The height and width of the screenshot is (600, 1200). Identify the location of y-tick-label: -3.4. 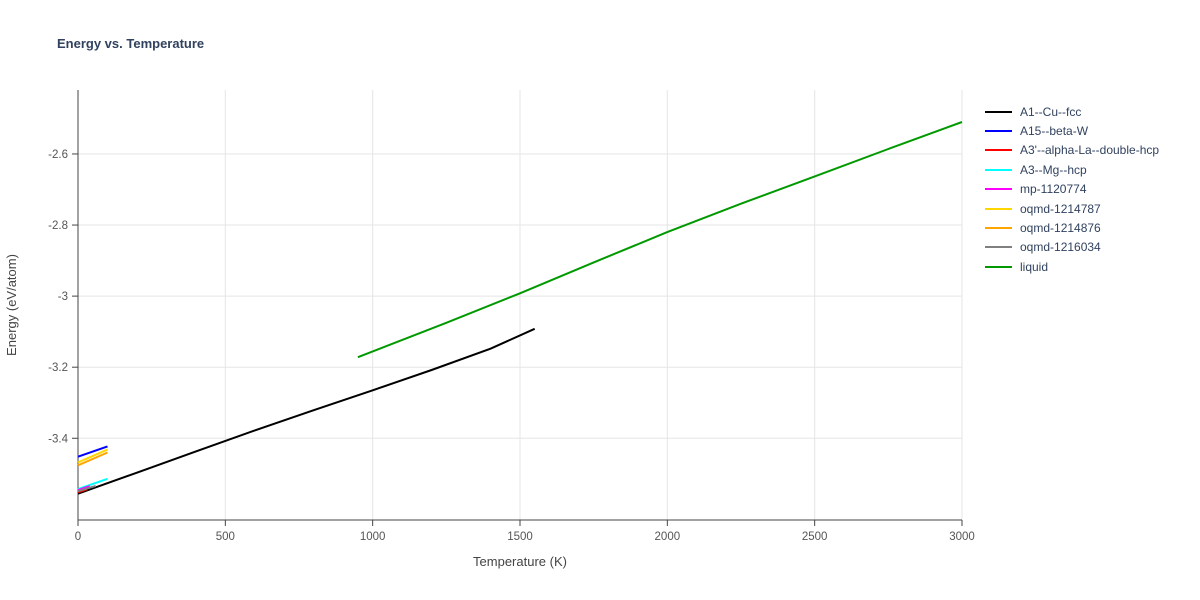
(58, 439).